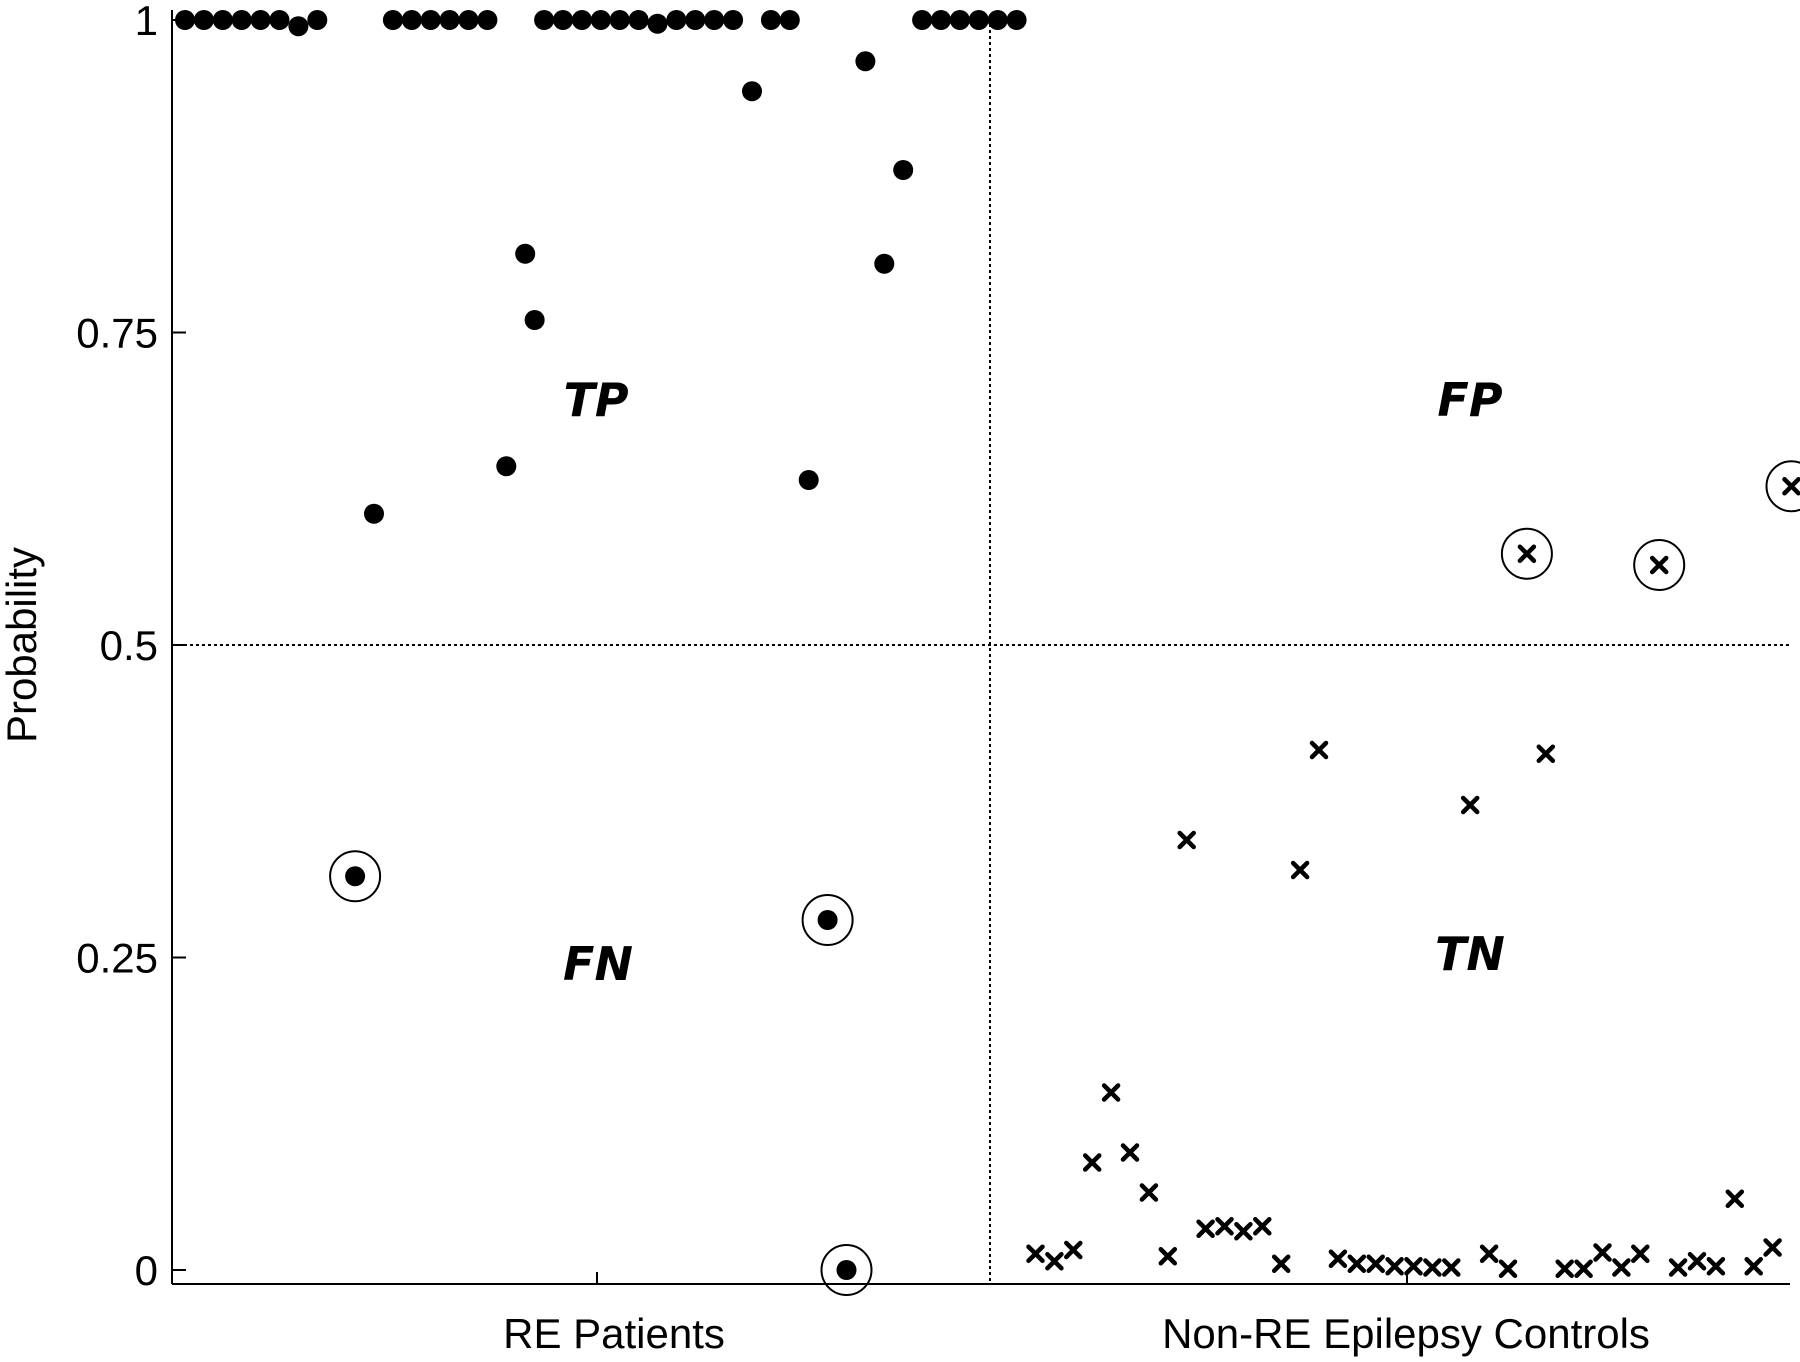 The height and width of the screenshot is (1362, 1800). What do you see at coordinates (614, 1333) in the screenshot?
I see `x-tick-label-re-patients: RE Patients` at bounding box center [614, 1333].